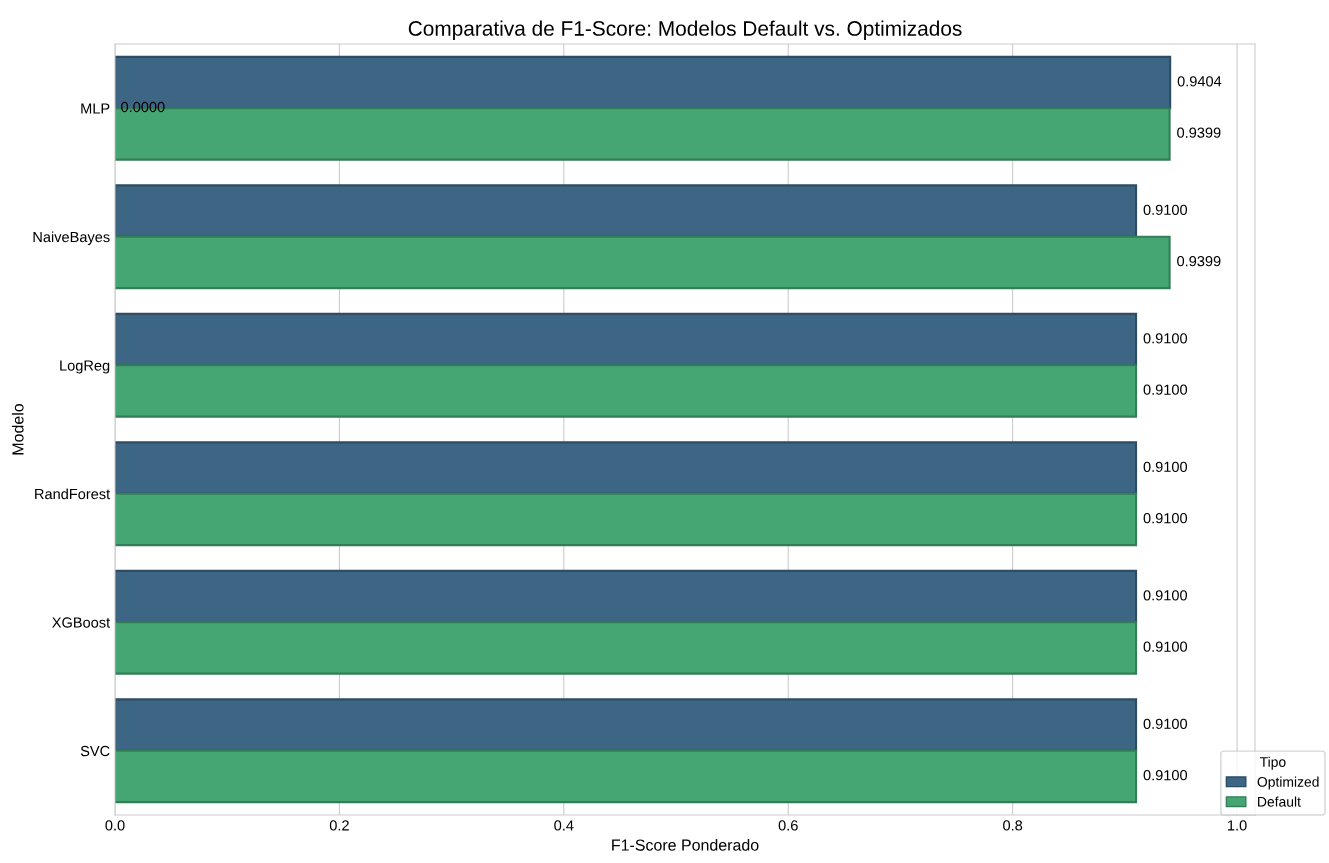 Image resolution: width=1329 pixels, height=863 pixels. What do you see at coordinates (143, 107) in the screenshot?
I see `annotation: 0.0000` at bounding box center [143, 107].